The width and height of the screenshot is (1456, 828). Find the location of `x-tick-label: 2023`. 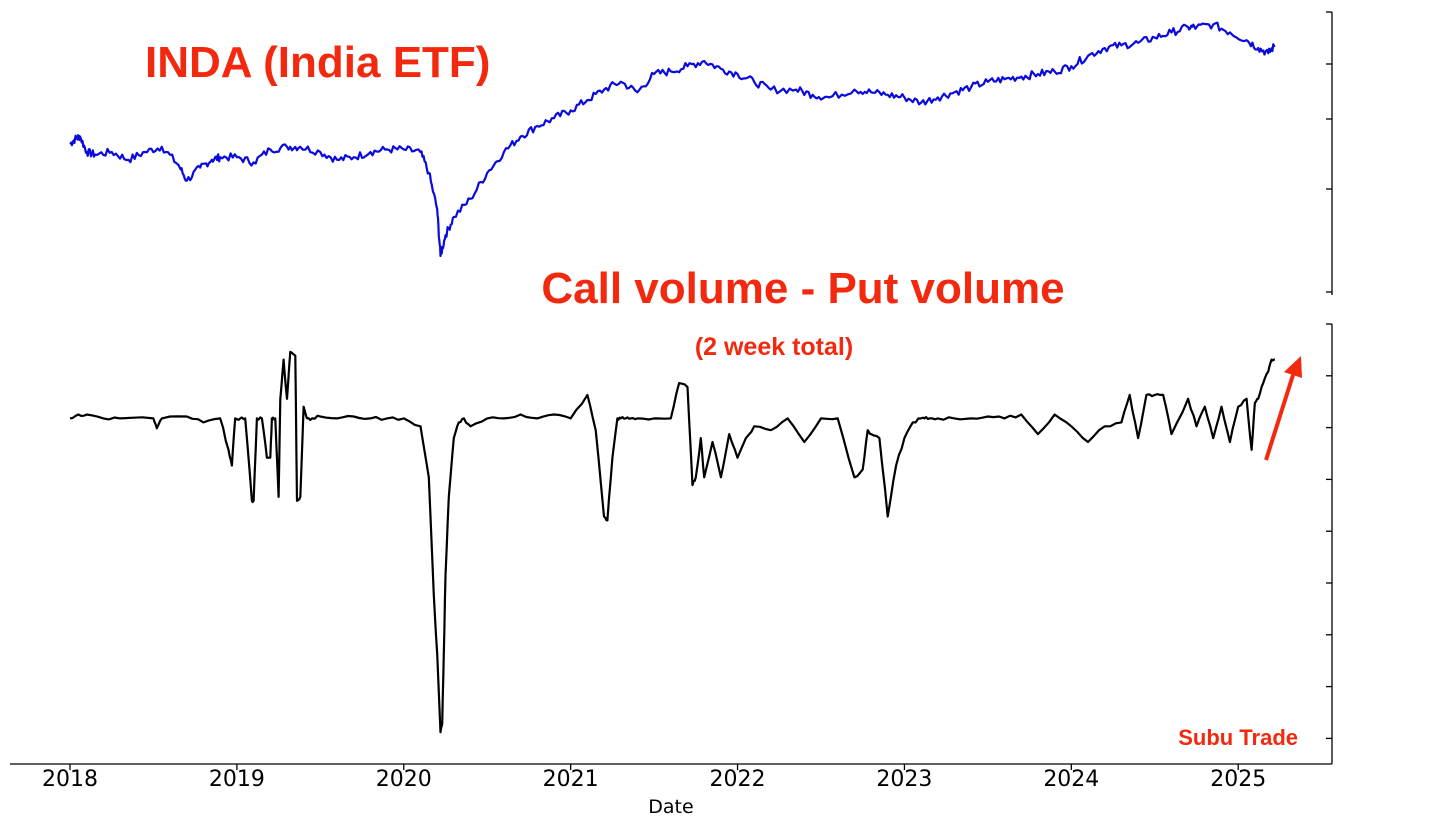

x-tick-label: 2023 is located at coordinates (904, 779).